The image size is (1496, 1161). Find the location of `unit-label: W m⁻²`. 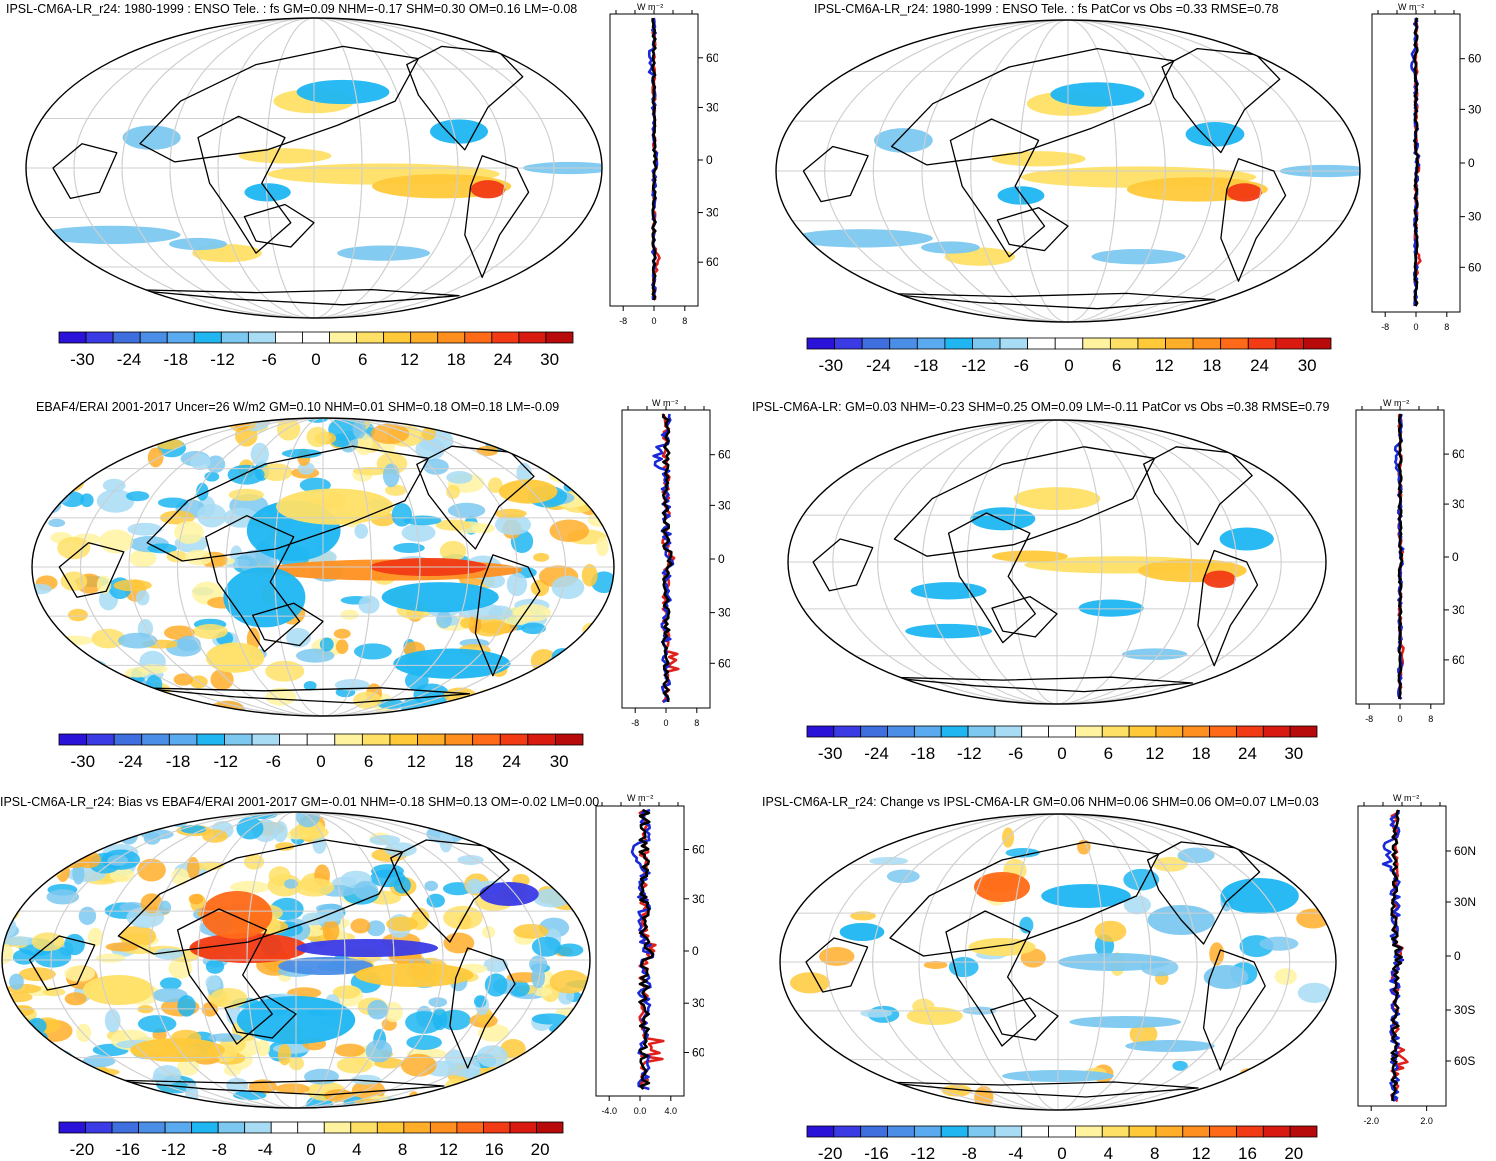

unit-label: W m⁻² is located at coordinates (650, 7).